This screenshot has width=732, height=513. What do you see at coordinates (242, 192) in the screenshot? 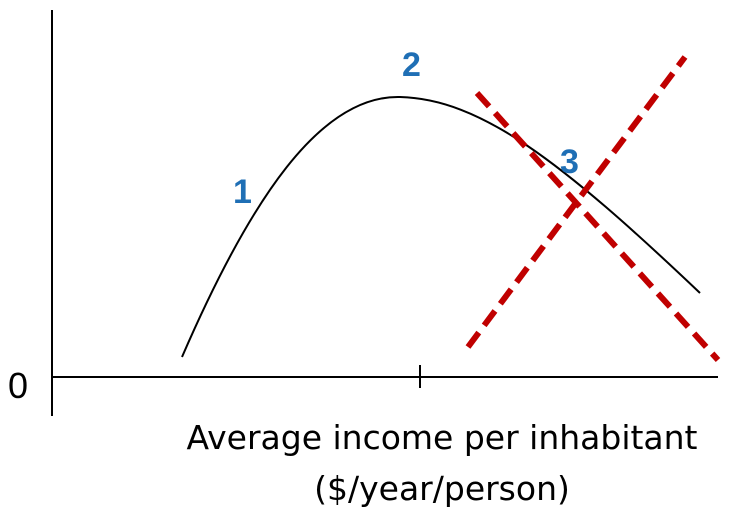
I see `stage-label: 1` at bounding box center [242, 192].